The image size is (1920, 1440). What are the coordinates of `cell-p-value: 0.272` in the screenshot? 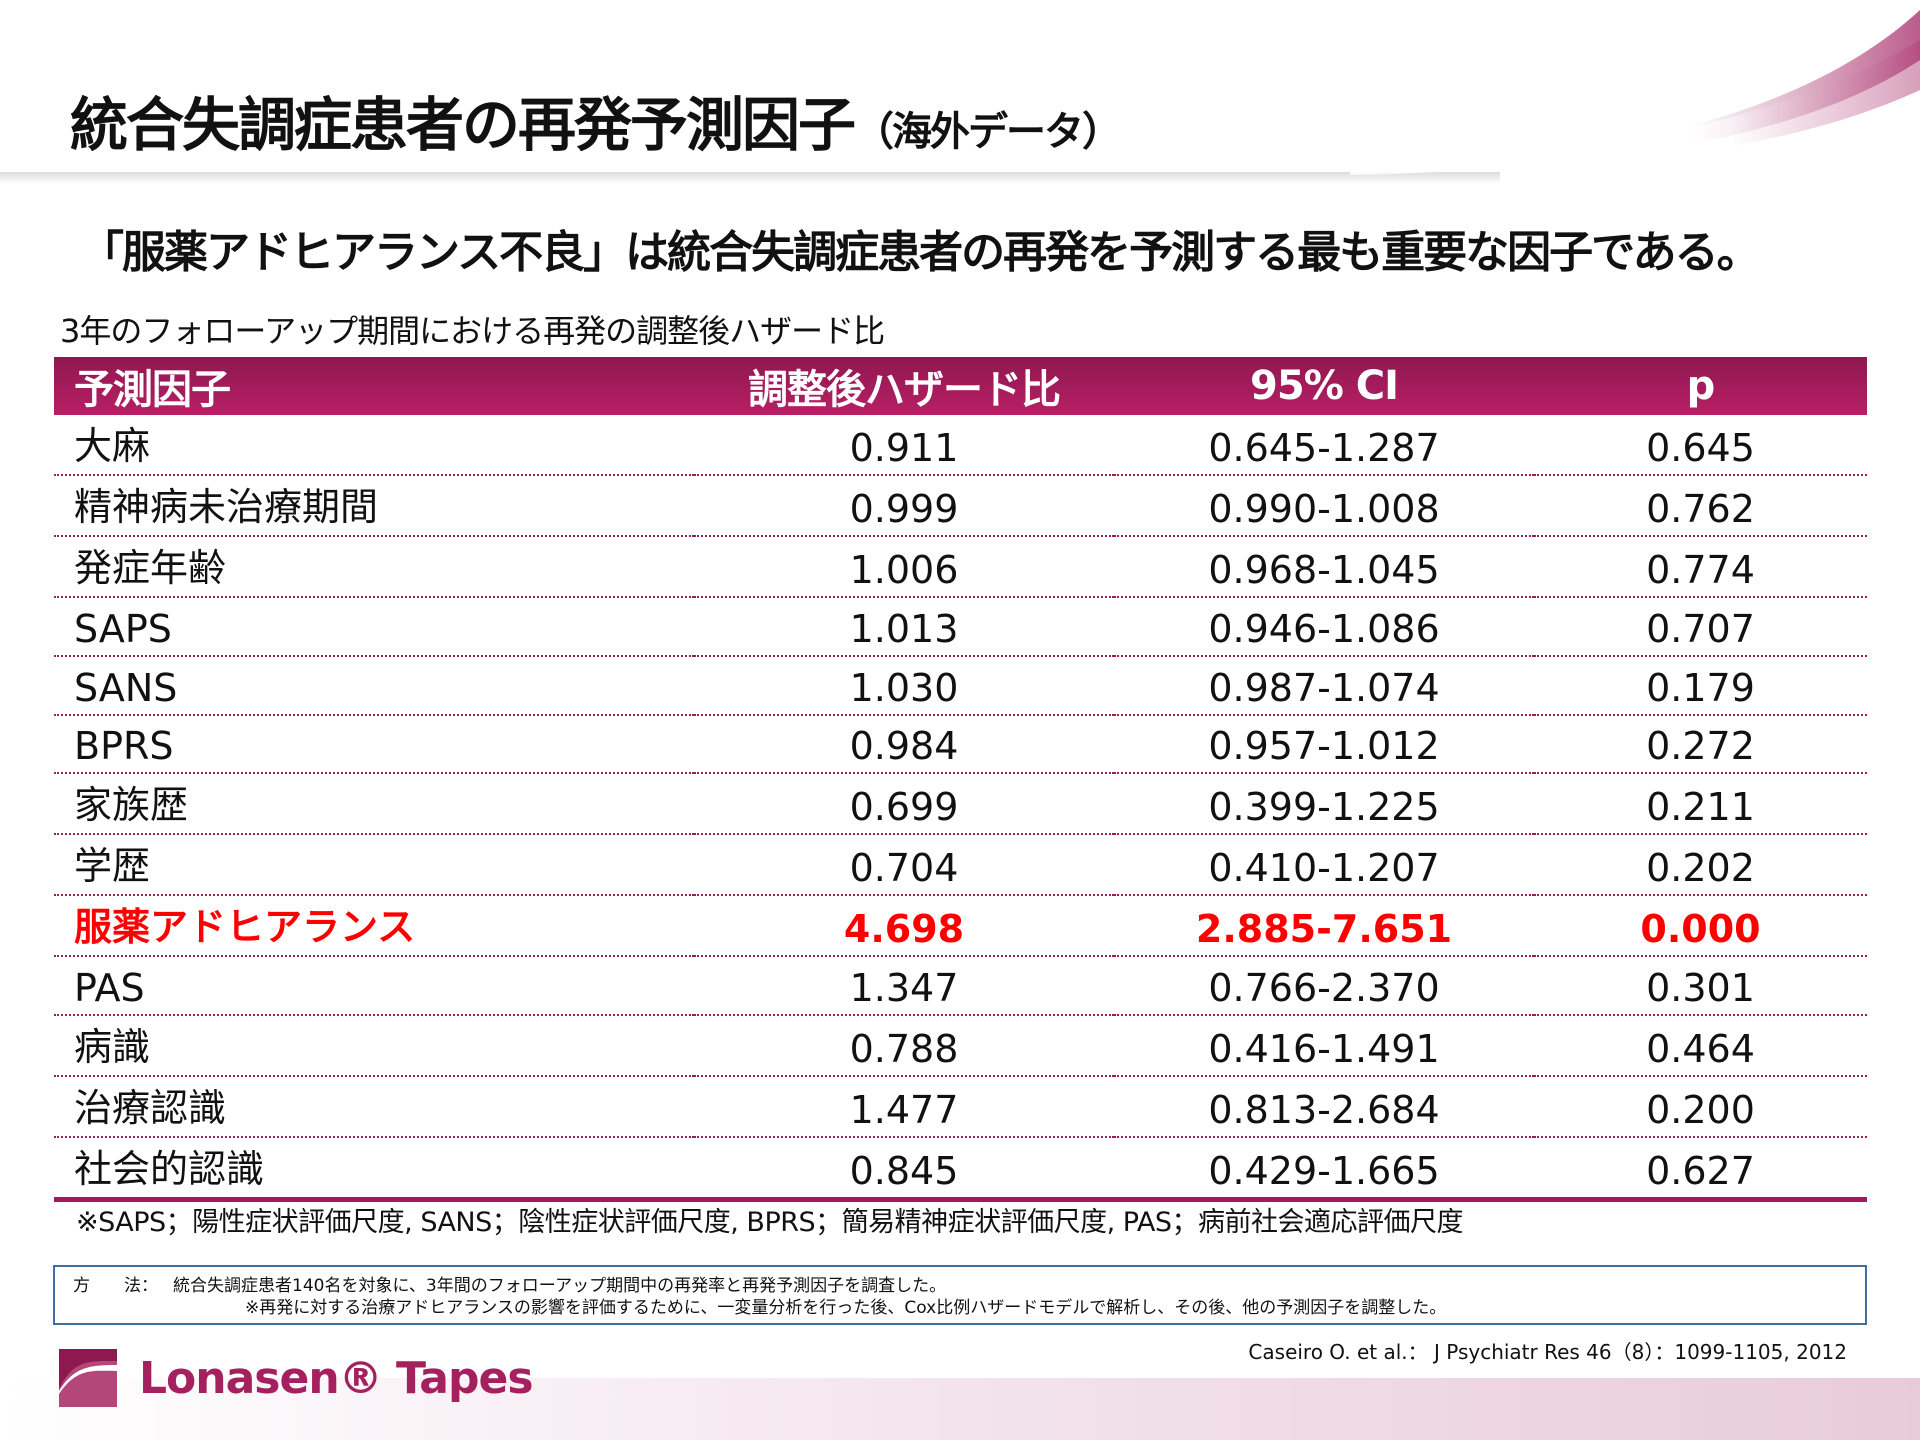 It's located at (1700, 744).